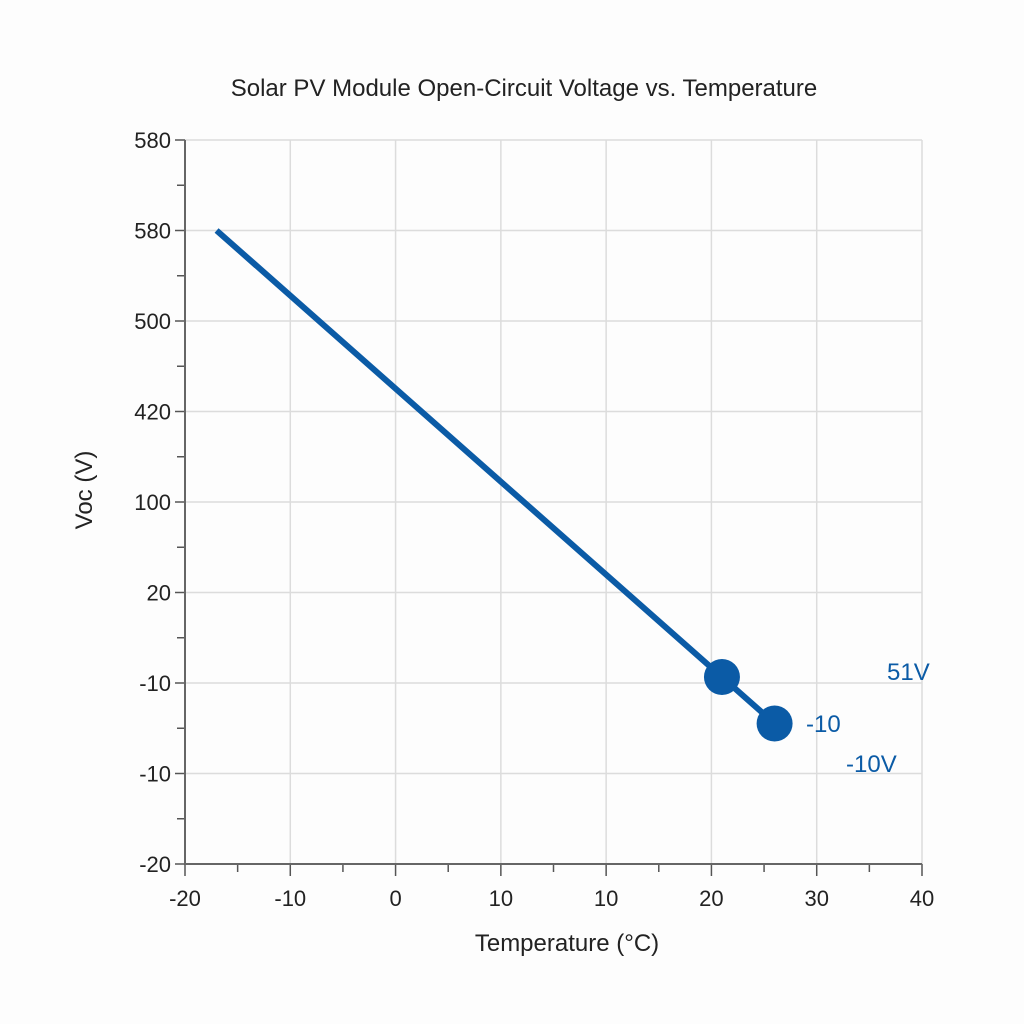 The image size is (1024, 1024). I want to click on x-tick-label: 0, so click(395, 898).